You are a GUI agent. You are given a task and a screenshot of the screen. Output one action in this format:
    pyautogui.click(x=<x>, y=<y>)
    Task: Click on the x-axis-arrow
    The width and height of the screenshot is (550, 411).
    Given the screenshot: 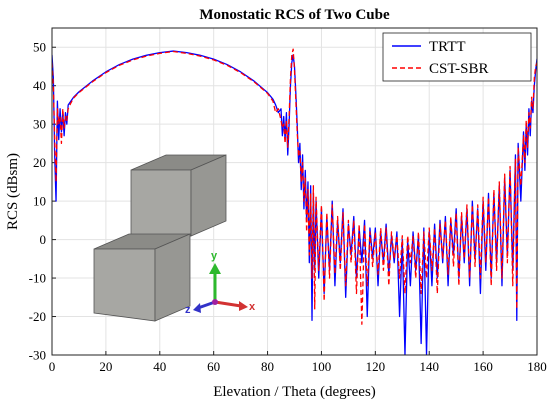 What is the action you would take?
    pyautogui.click(x=228, y=304)
    